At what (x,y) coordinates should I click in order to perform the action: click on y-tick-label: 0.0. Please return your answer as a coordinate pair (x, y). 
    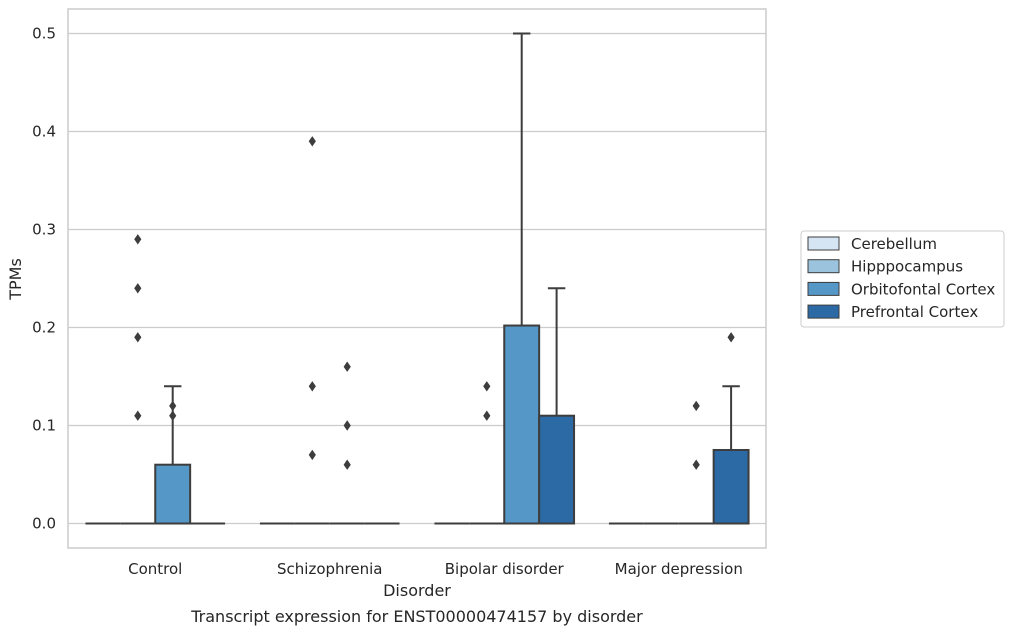
    Looking at the image, I should click on (44, 524).